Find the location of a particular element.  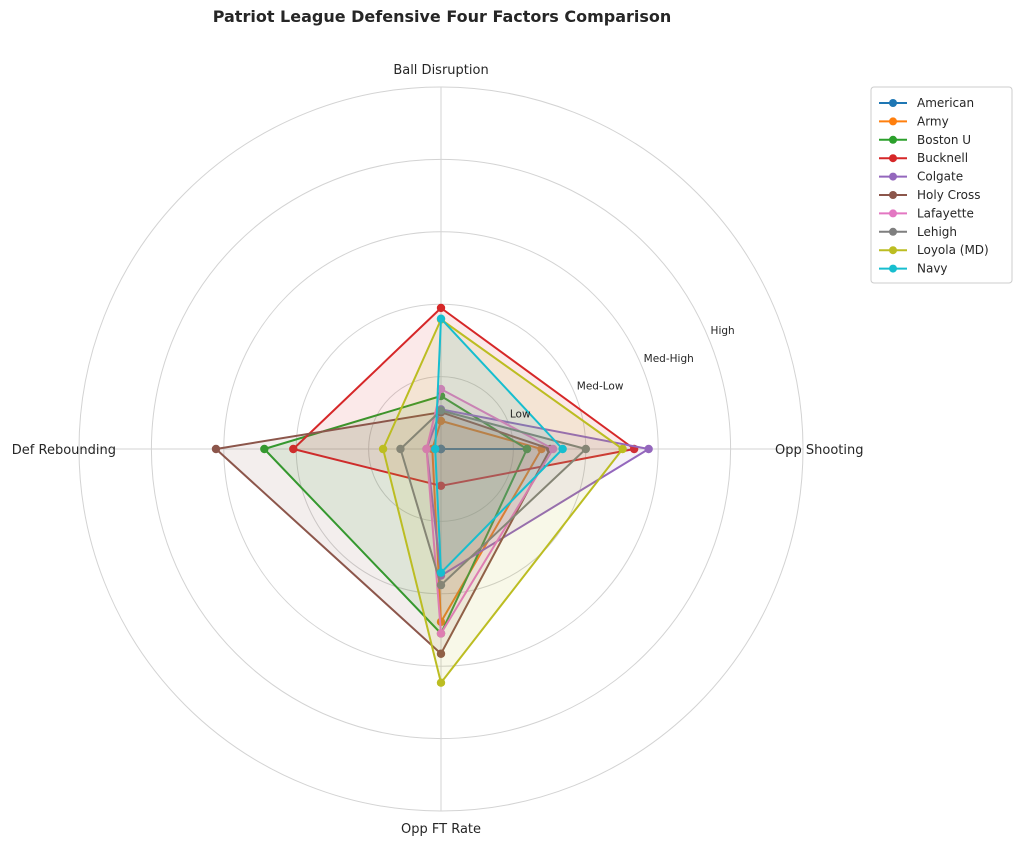

legend-item-10: Navy is located at coordinates (913, 269).